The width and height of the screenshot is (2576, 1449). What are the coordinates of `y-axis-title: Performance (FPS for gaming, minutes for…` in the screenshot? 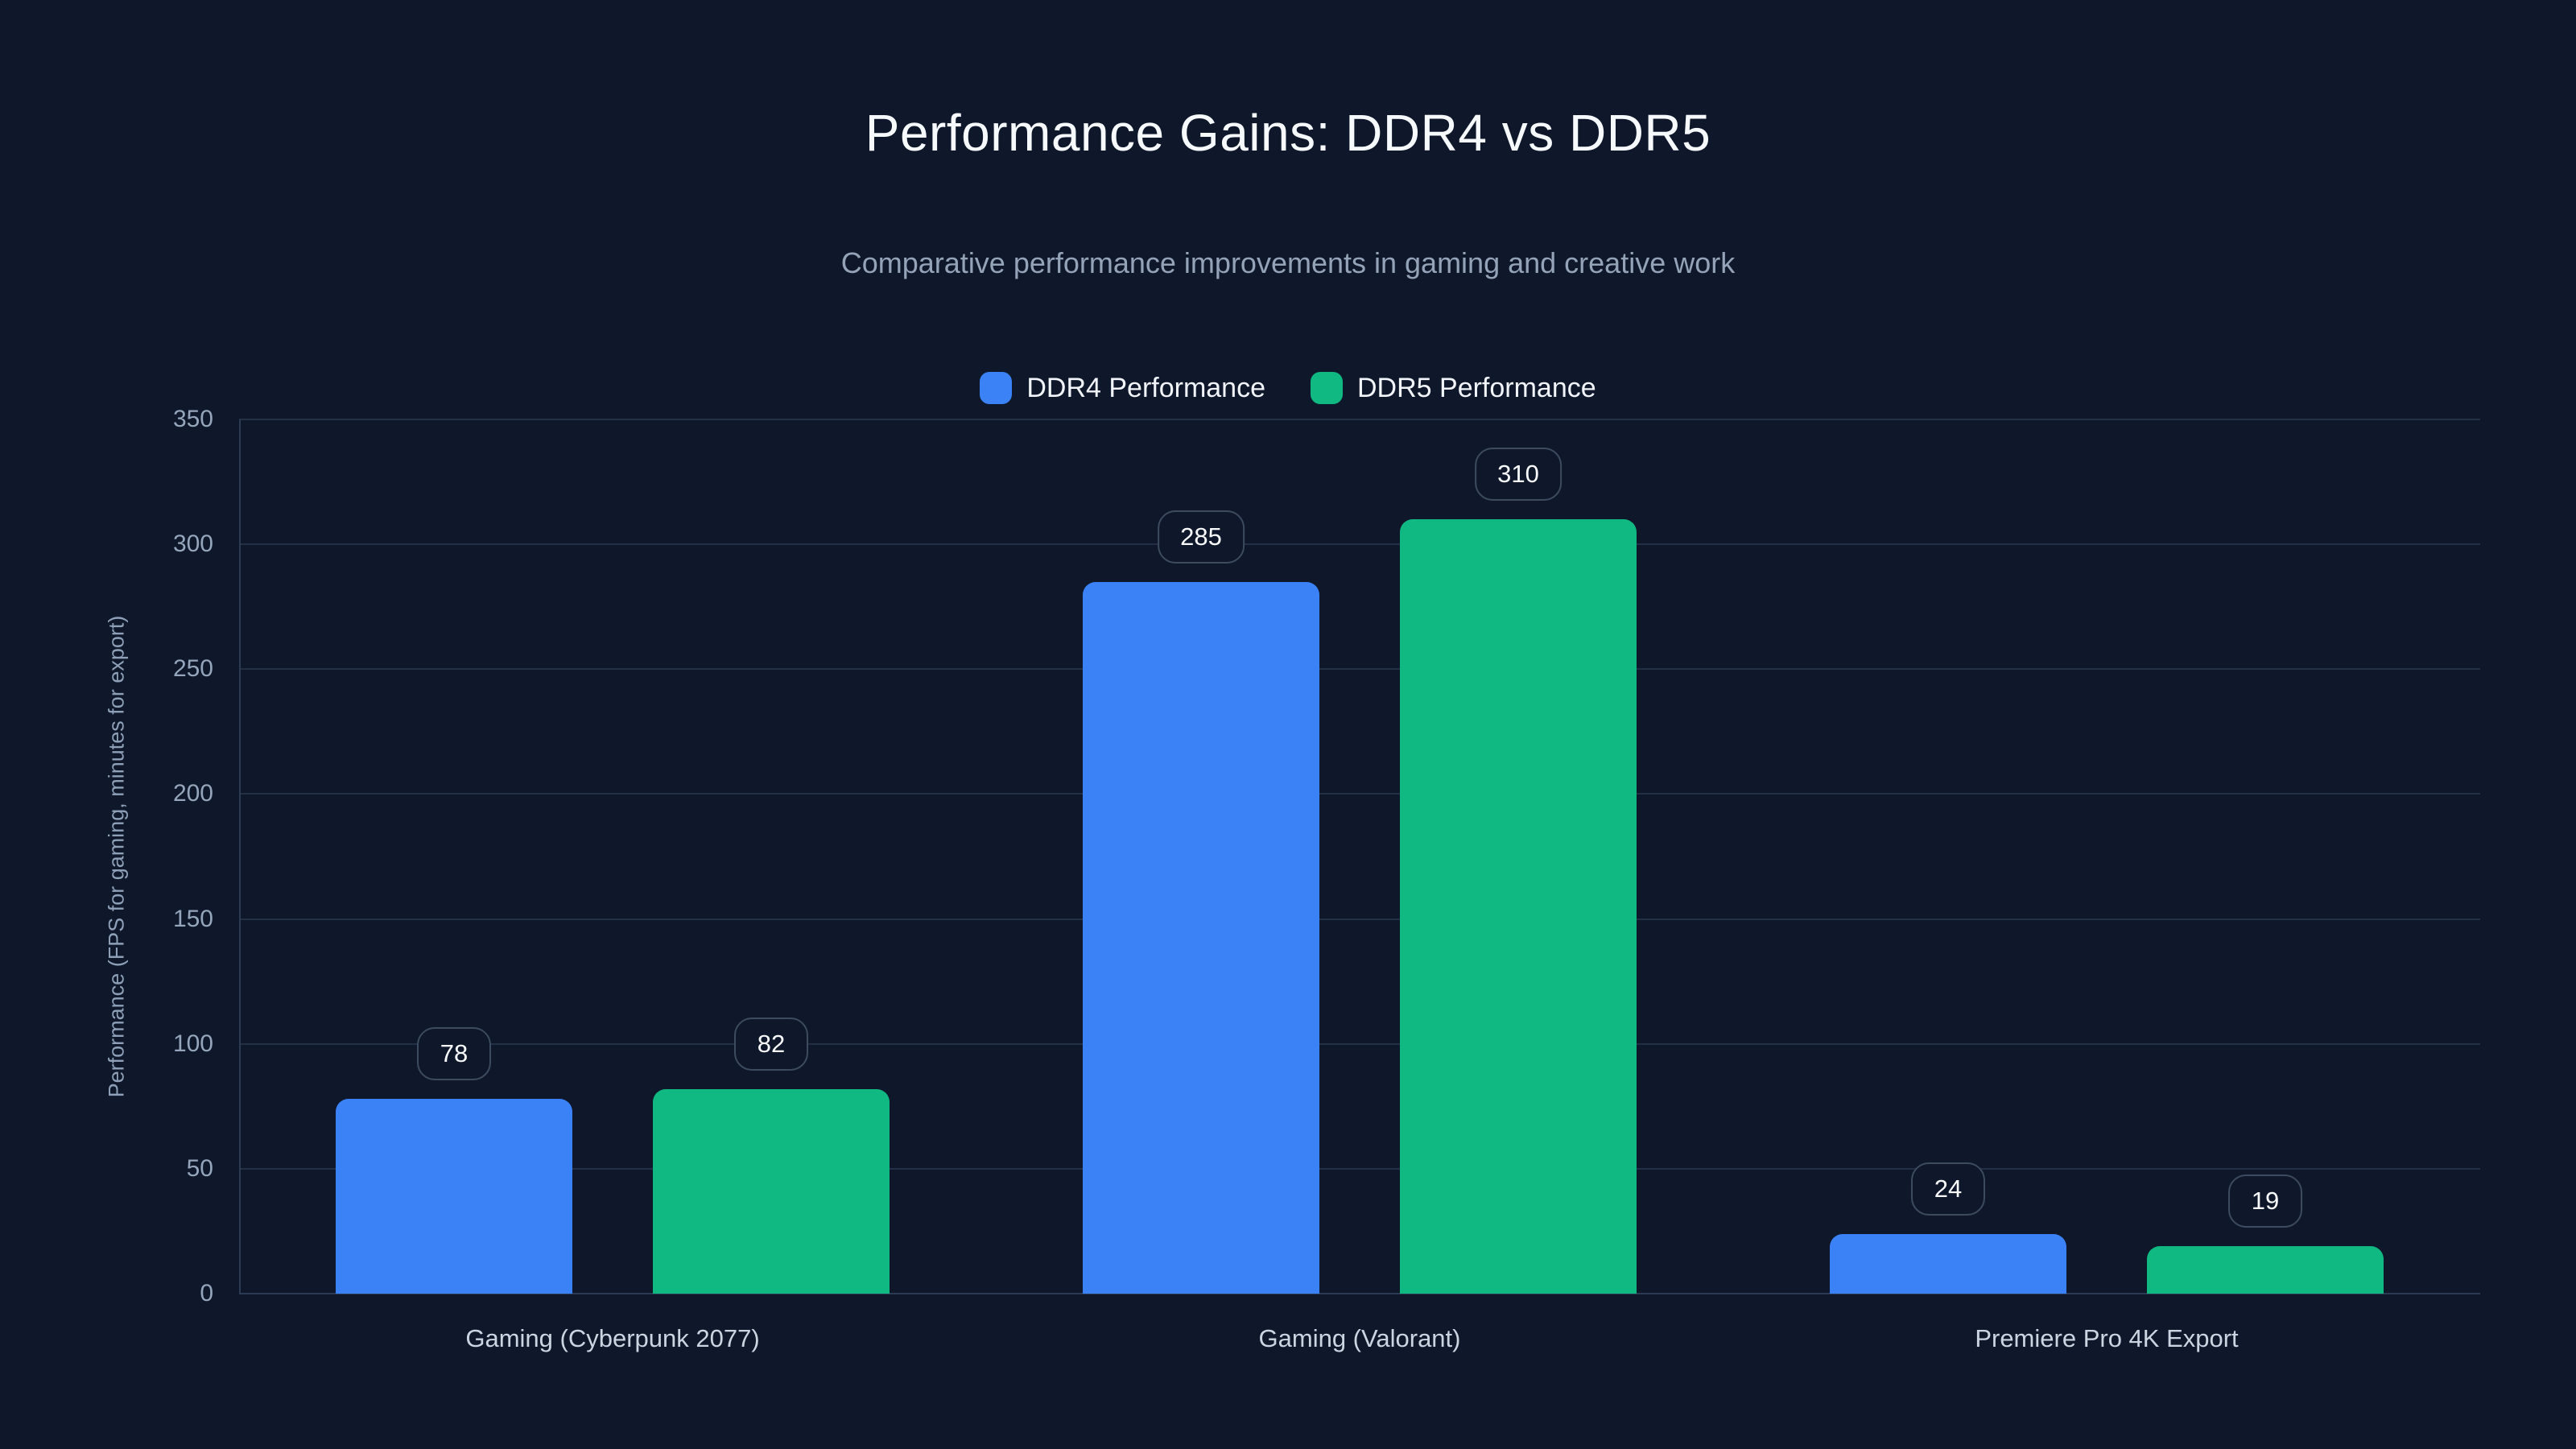 It's located at (116, 856).